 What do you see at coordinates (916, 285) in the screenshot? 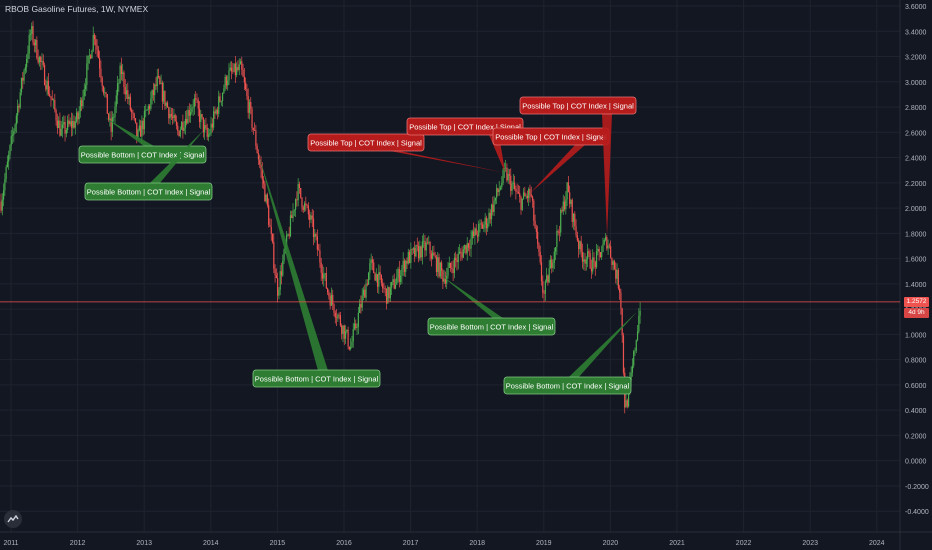
I see `y-tick-label: 1.4000` at bounding box center [916, 285].